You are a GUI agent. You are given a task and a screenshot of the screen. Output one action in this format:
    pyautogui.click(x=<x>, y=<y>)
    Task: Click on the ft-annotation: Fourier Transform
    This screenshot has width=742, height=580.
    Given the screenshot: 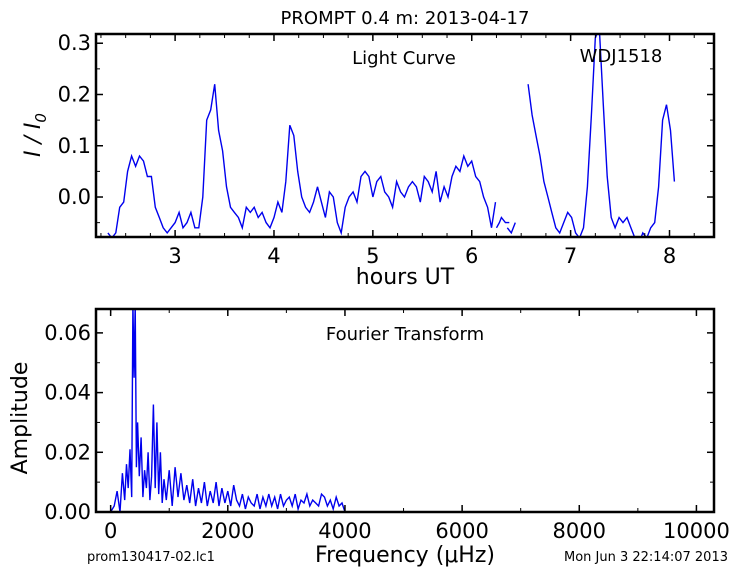 What is the action you would take?
    pyautogui.click(x=405, y=334)
    